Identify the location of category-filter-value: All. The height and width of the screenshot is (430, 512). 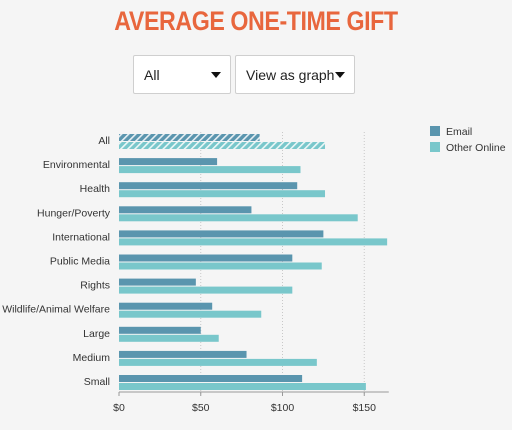
(152, 75).